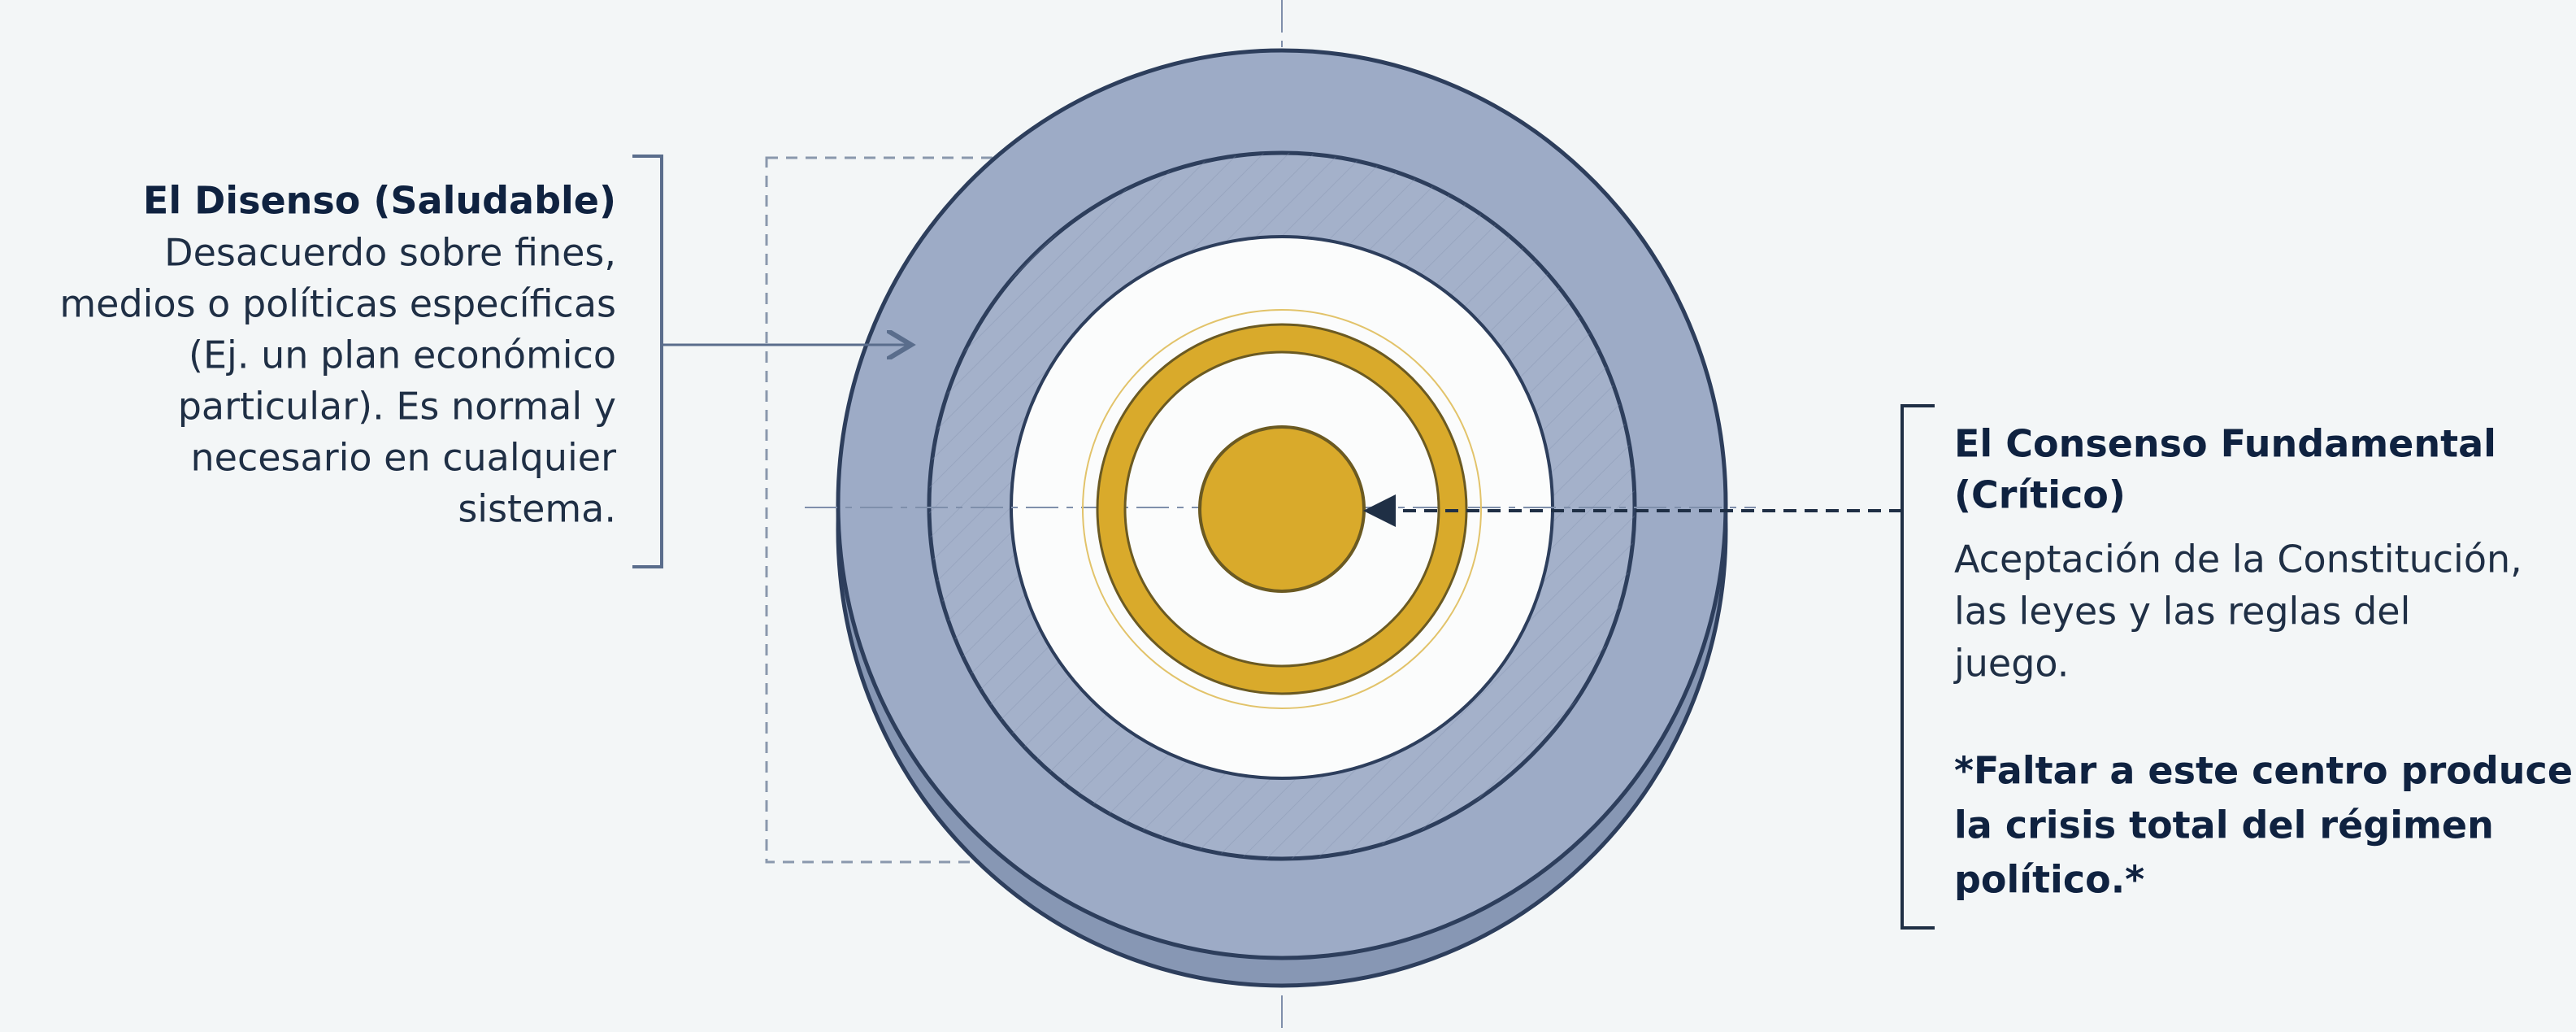 The height and width of the screenshot is (1032, 2576). What do you see at coordinates (402, 355) in the screenshot?
I see `left-body-line: (Ej. un plan económico` at bounding box center [402, 355].